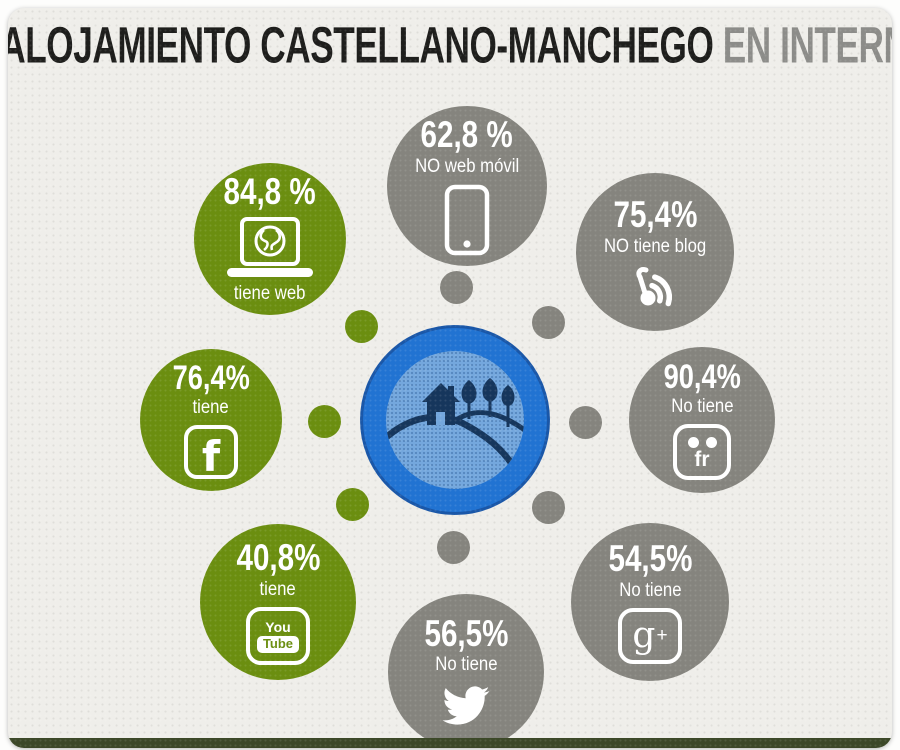 The image size is (900, 750). Describe the element at coordinates (270, 247) in the screenshot. I see `laptop-globe-icon` at that location.